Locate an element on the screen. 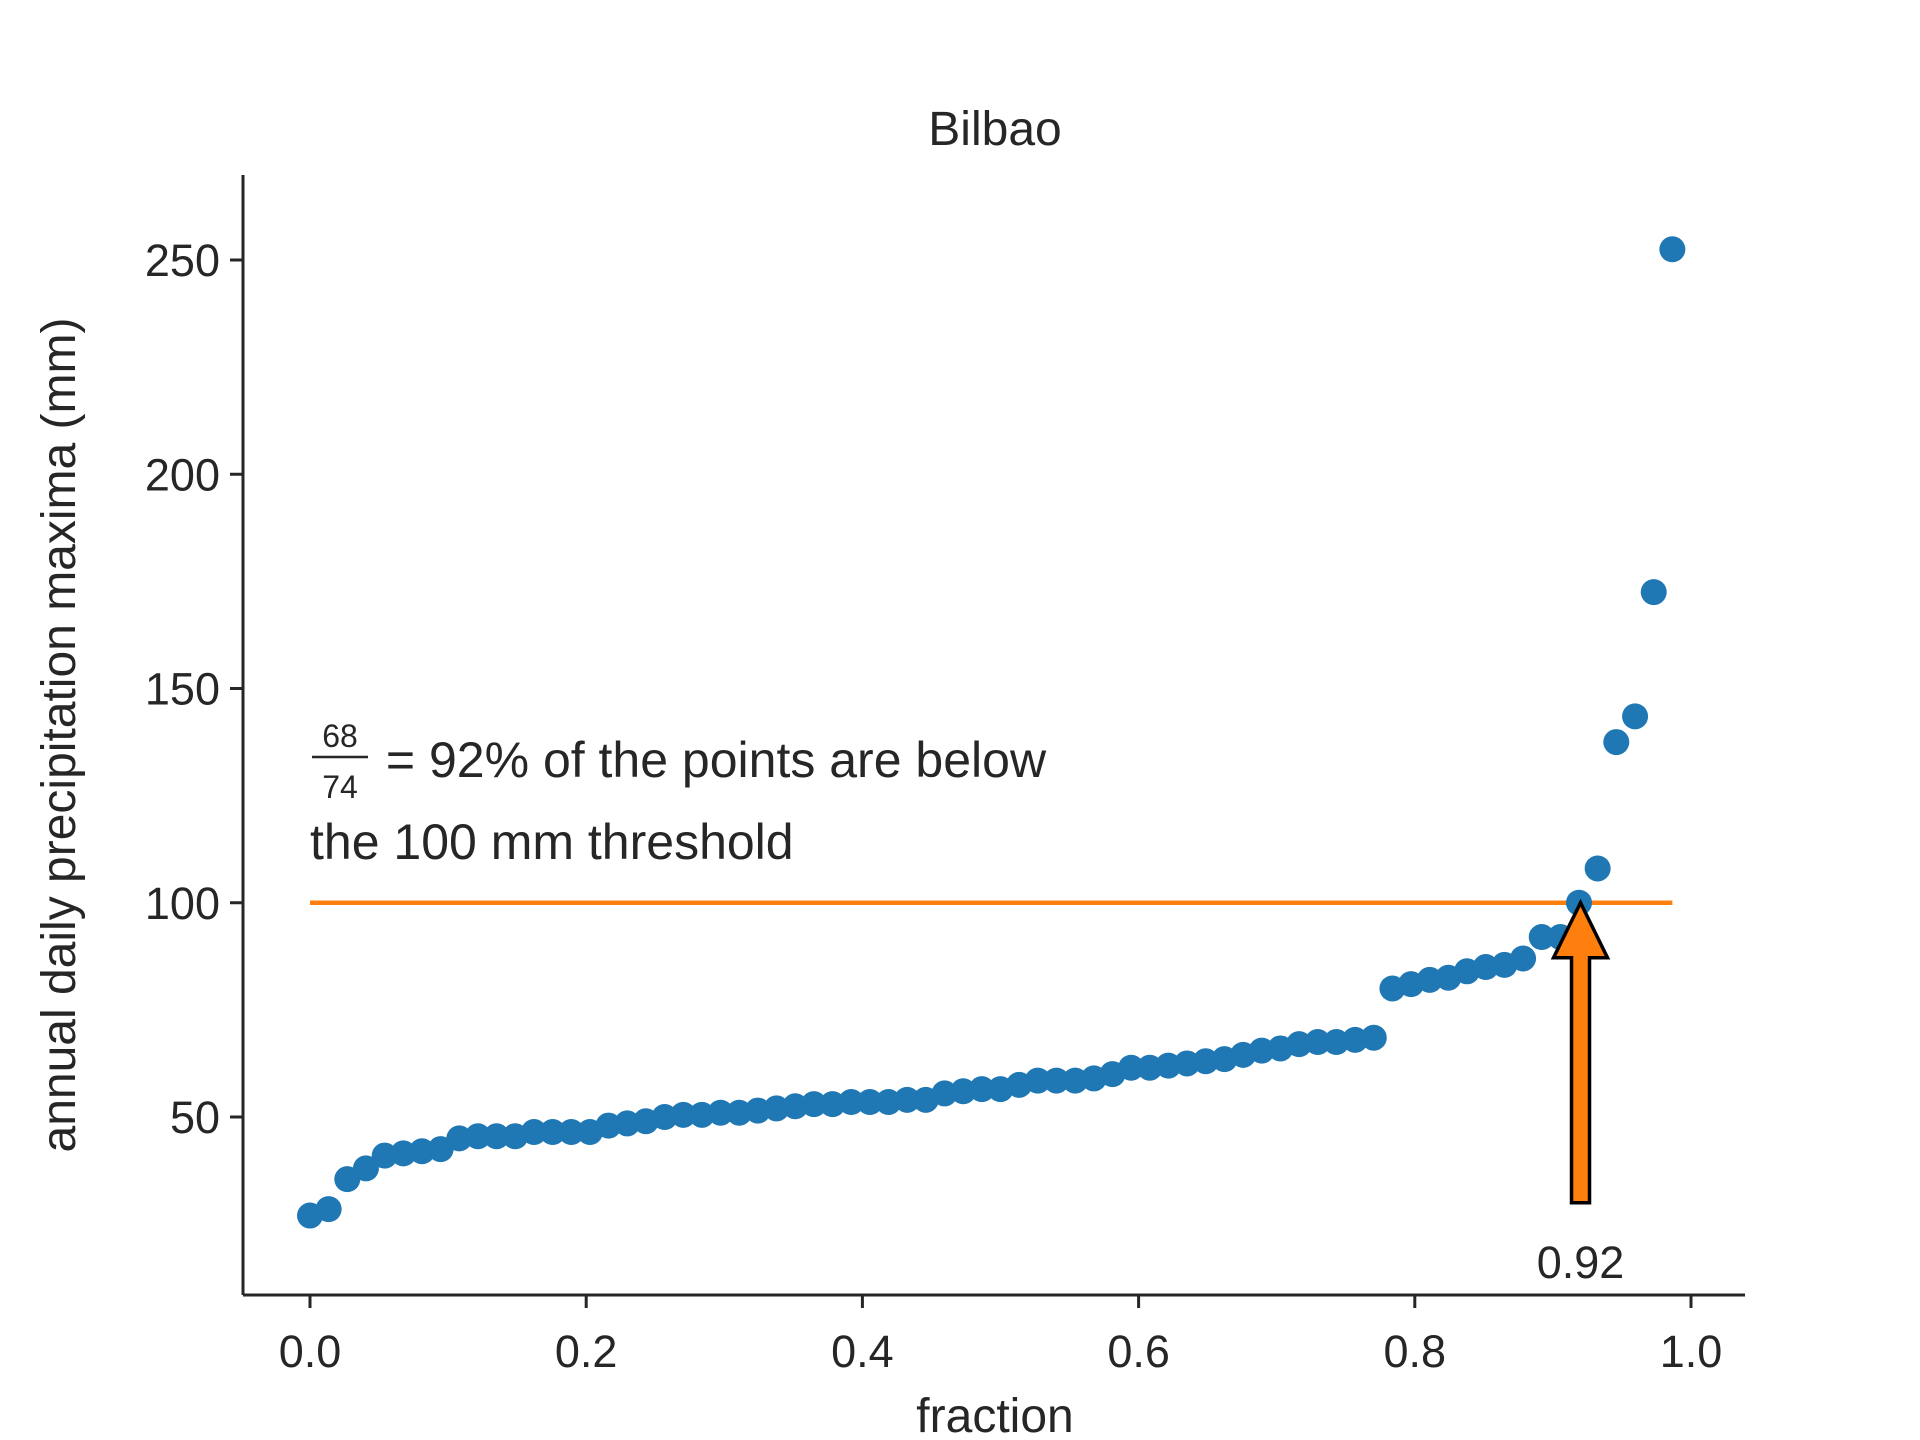 Image resolution: width=1920 pixels, height=1440 pixels. x-ticks: 0.0 0.2 0.4 0.6 0.8 1.0 is located at coordinates (1001, 1336).